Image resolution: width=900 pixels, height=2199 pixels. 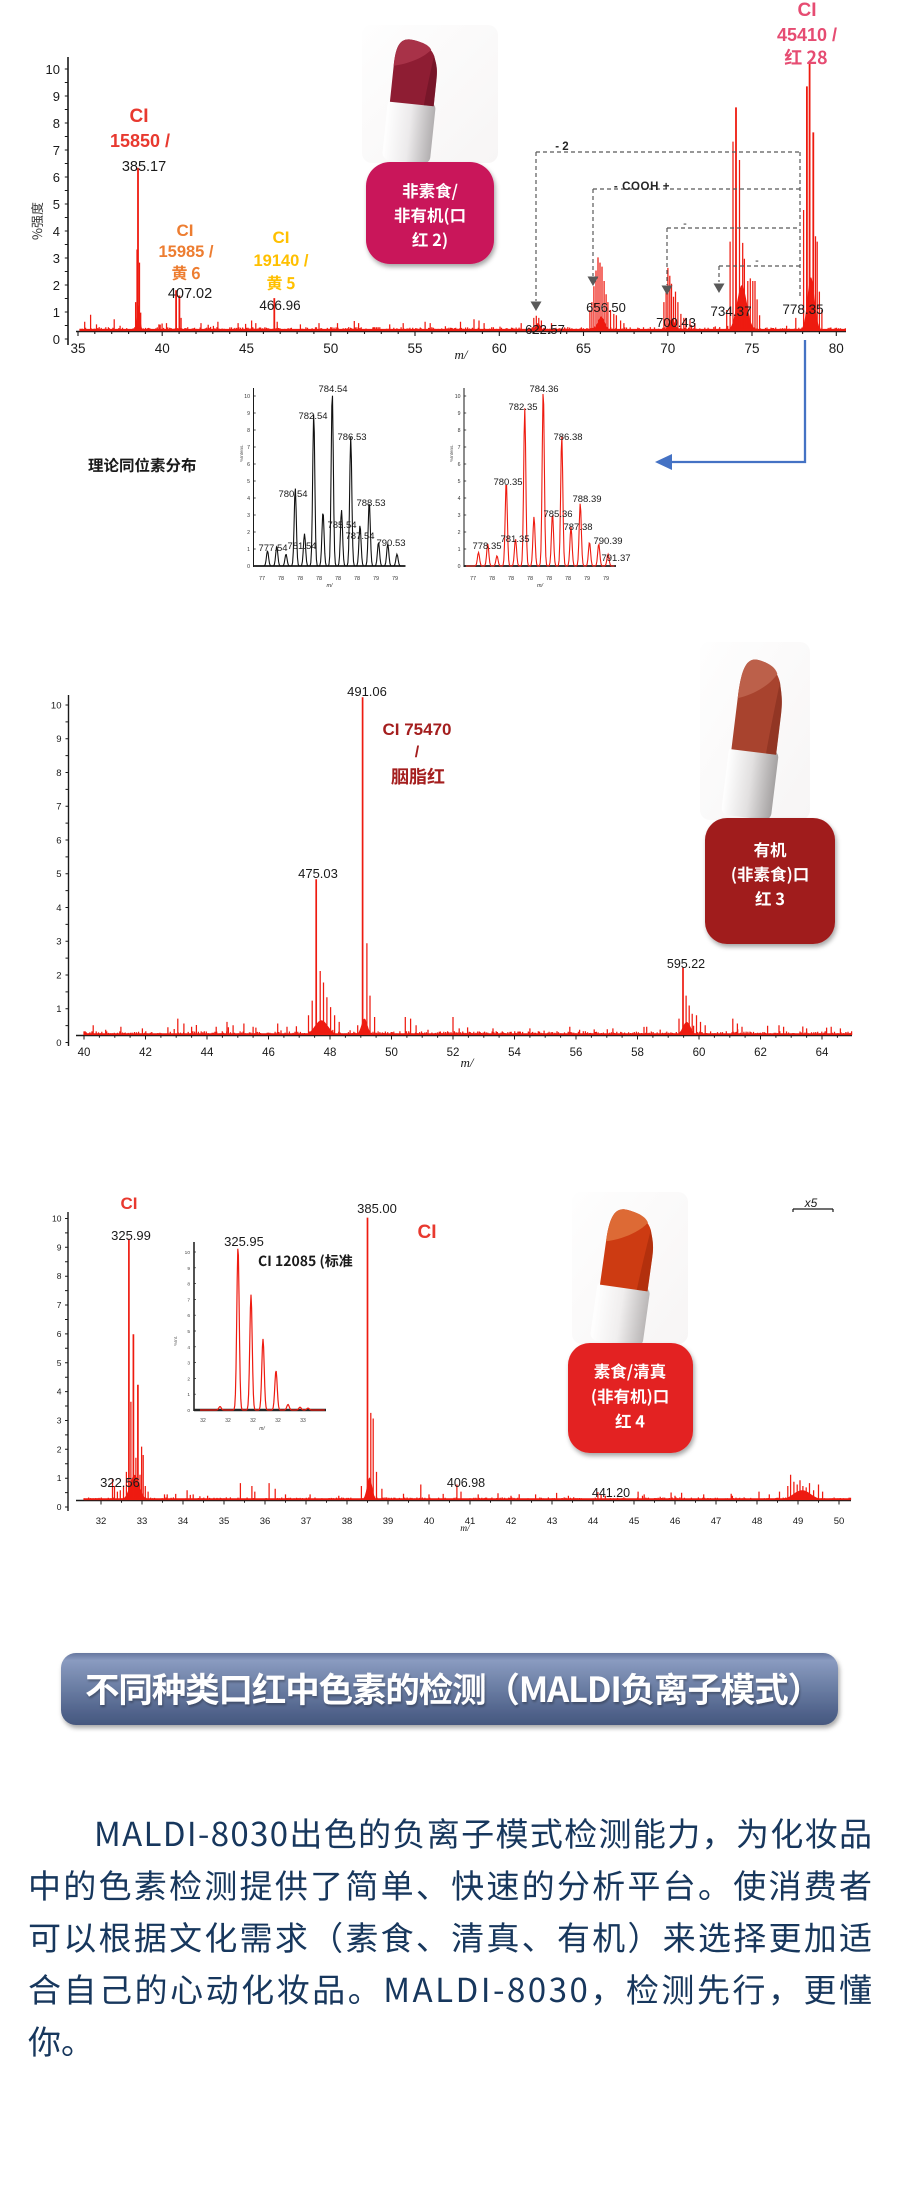 I want to click on svg-text: 52, so click(x=453, y=1053).